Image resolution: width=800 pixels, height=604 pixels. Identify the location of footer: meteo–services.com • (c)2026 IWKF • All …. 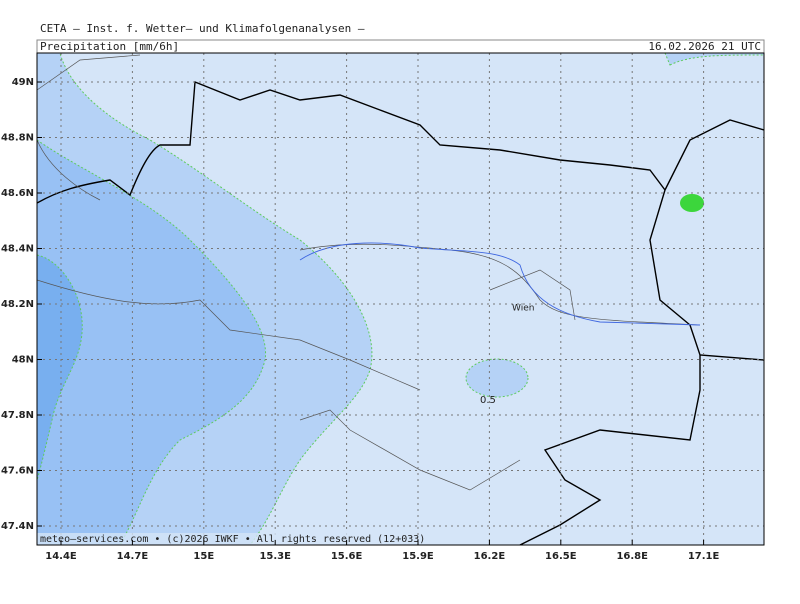
(232, 539).